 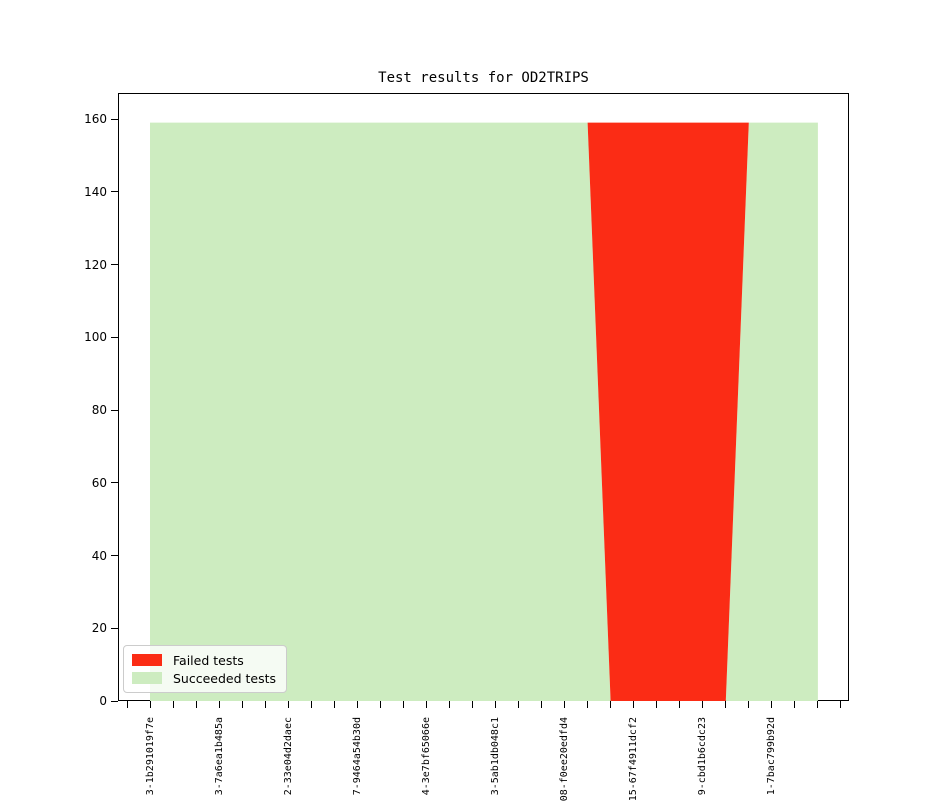 I want to click on x-tick-label-text: 9-cbd1b6cdc23, so click(x=703, y=756).